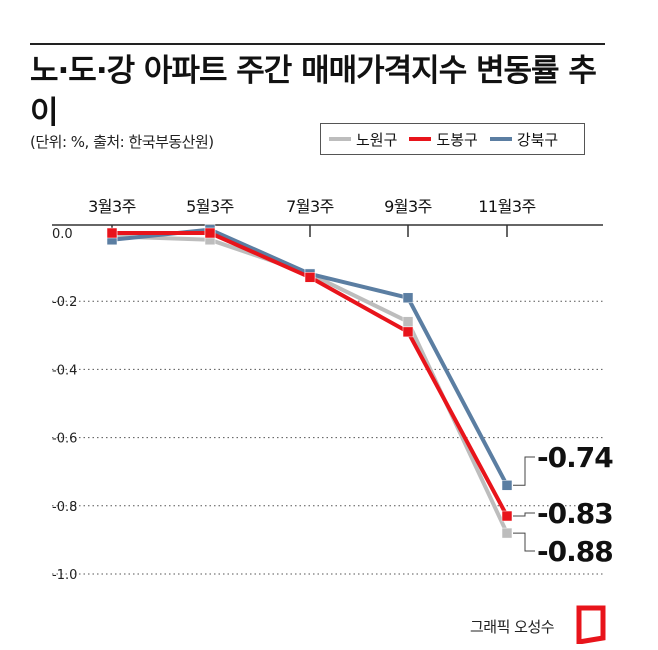  What do you see at coordinates (310, 206) in the screenshot?
I see `x-tick-label-2: 7월3주` at bounding box center [310, 206].